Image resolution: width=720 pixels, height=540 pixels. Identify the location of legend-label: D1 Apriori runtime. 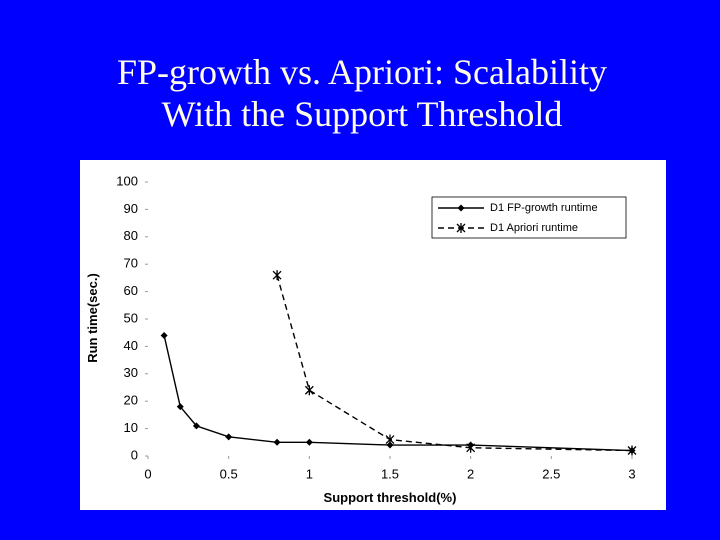
(534, 228).